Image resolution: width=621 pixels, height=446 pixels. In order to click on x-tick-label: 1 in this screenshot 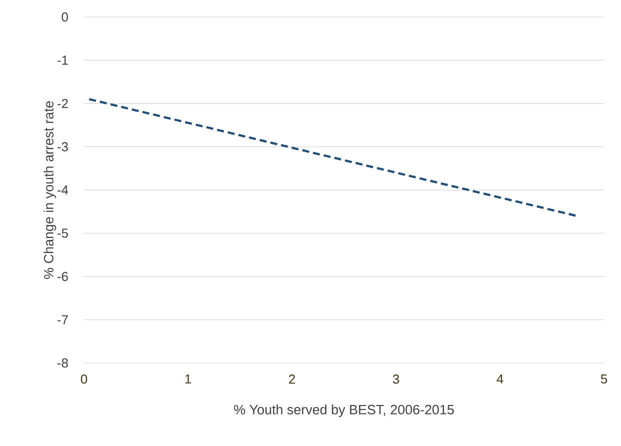, I will do `click(188, 379)`.